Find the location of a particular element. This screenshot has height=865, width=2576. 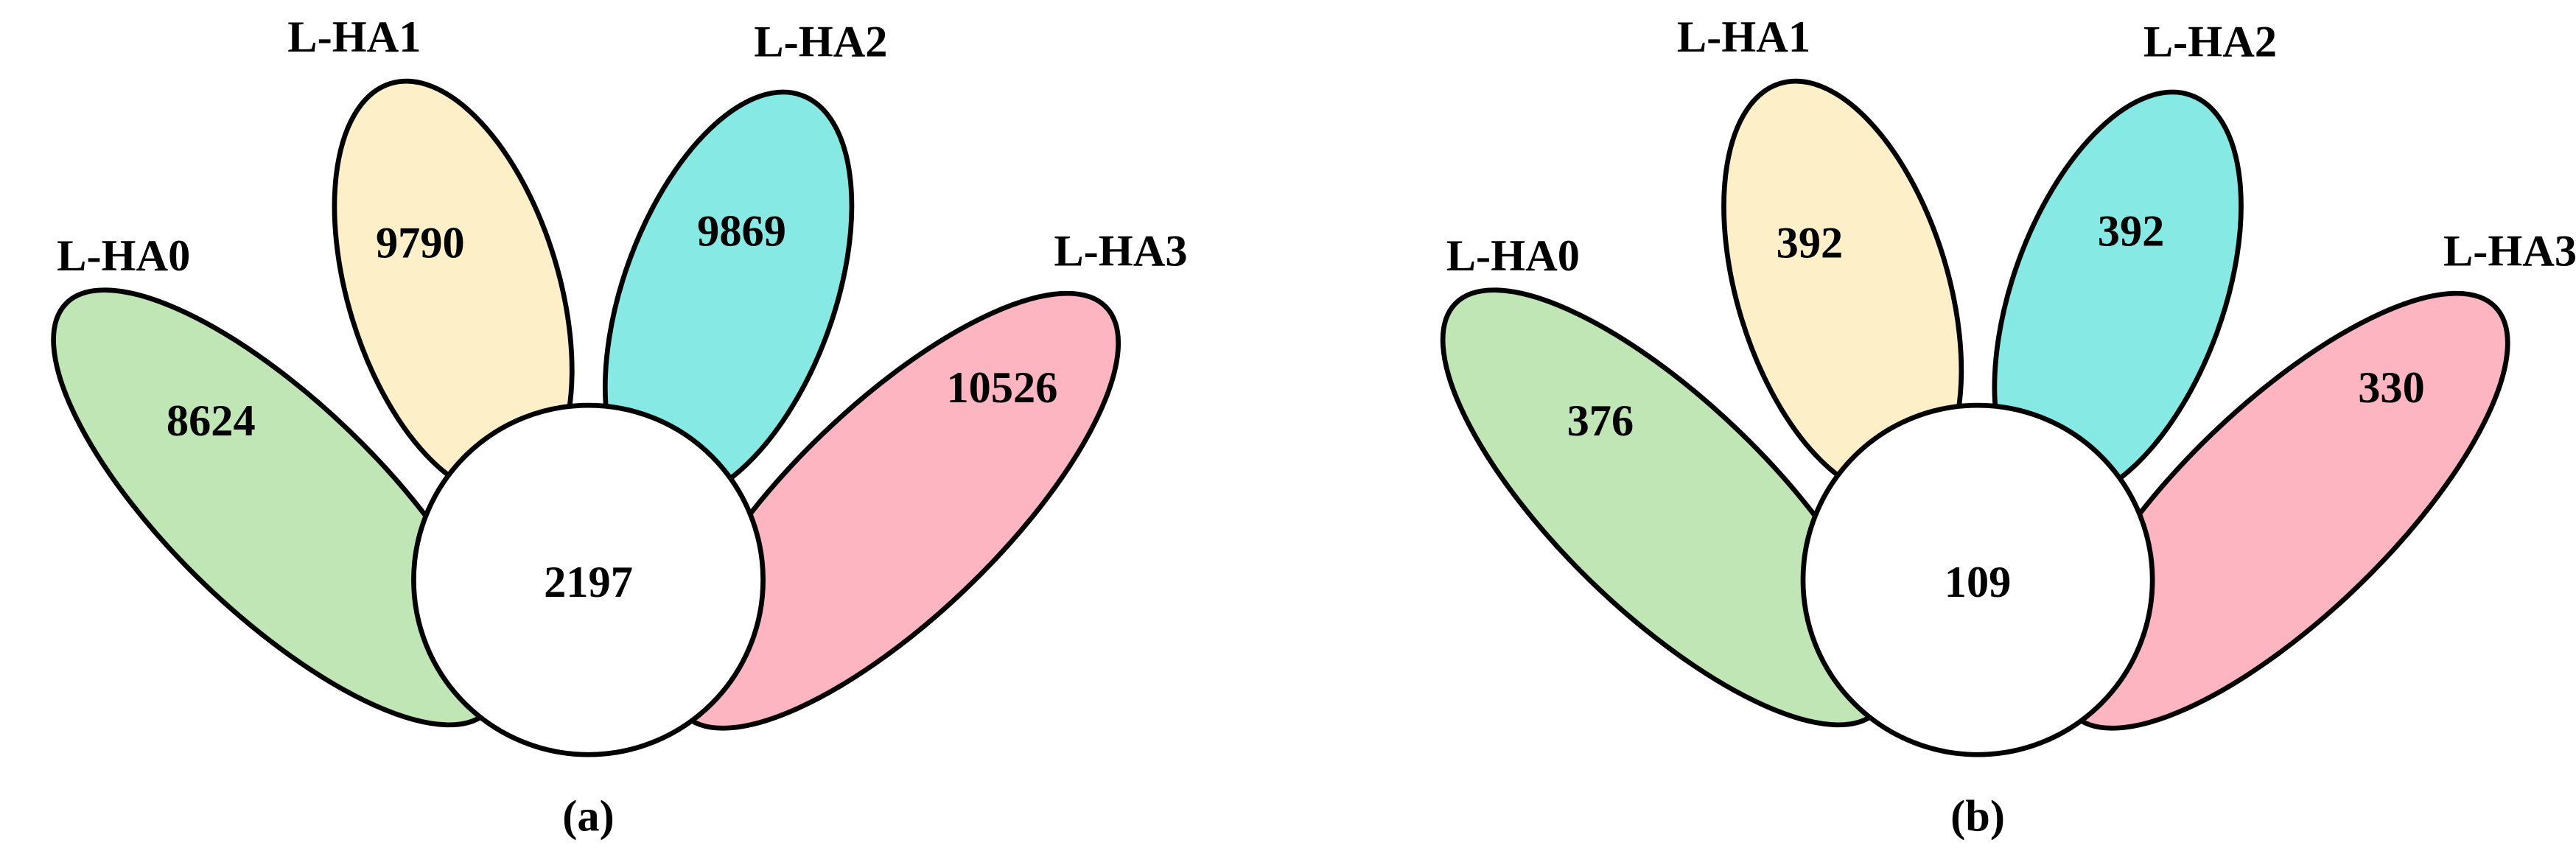

set-count: 8624 is located at coordinates (211, 421).